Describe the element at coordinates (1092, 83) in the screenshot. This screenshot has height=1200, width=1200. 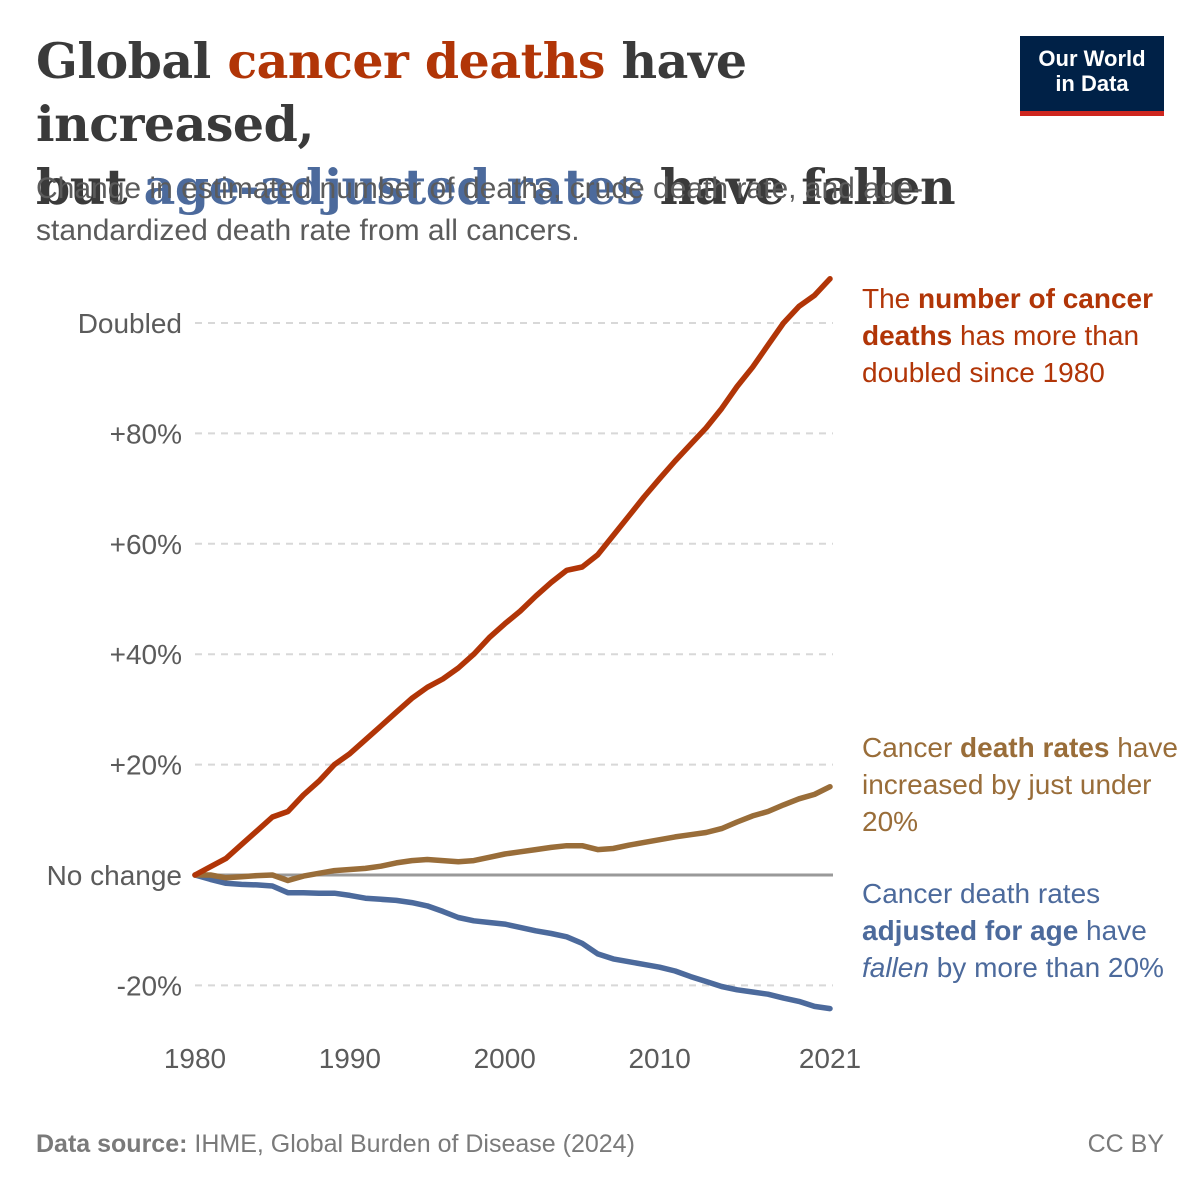
I see `logo-line-2: in Data` at that location.